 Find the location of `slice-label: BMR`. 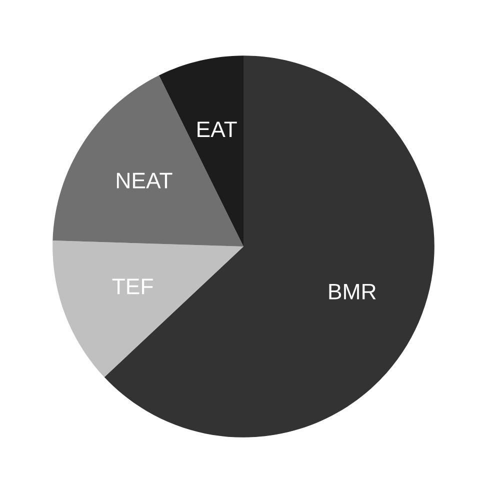

slice-label: BMR is located at coordinates (352, 292).